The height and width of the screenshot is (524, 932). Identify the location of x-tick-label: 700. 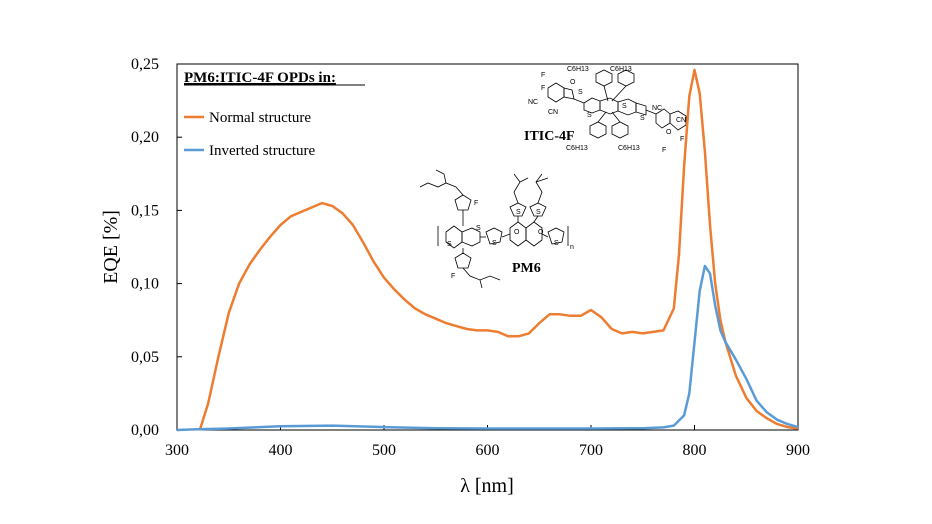
(591, 450).